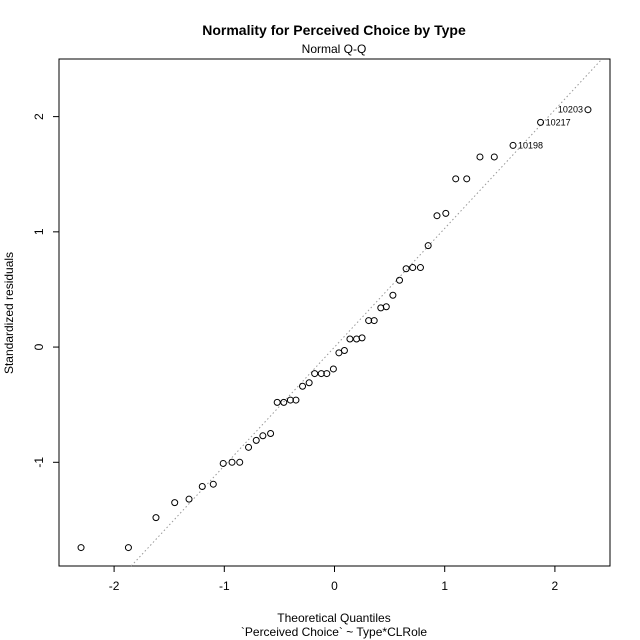 The height and width of the screenshot is (640, 640). I want to click on point-label: 10217, so click(558, 122).